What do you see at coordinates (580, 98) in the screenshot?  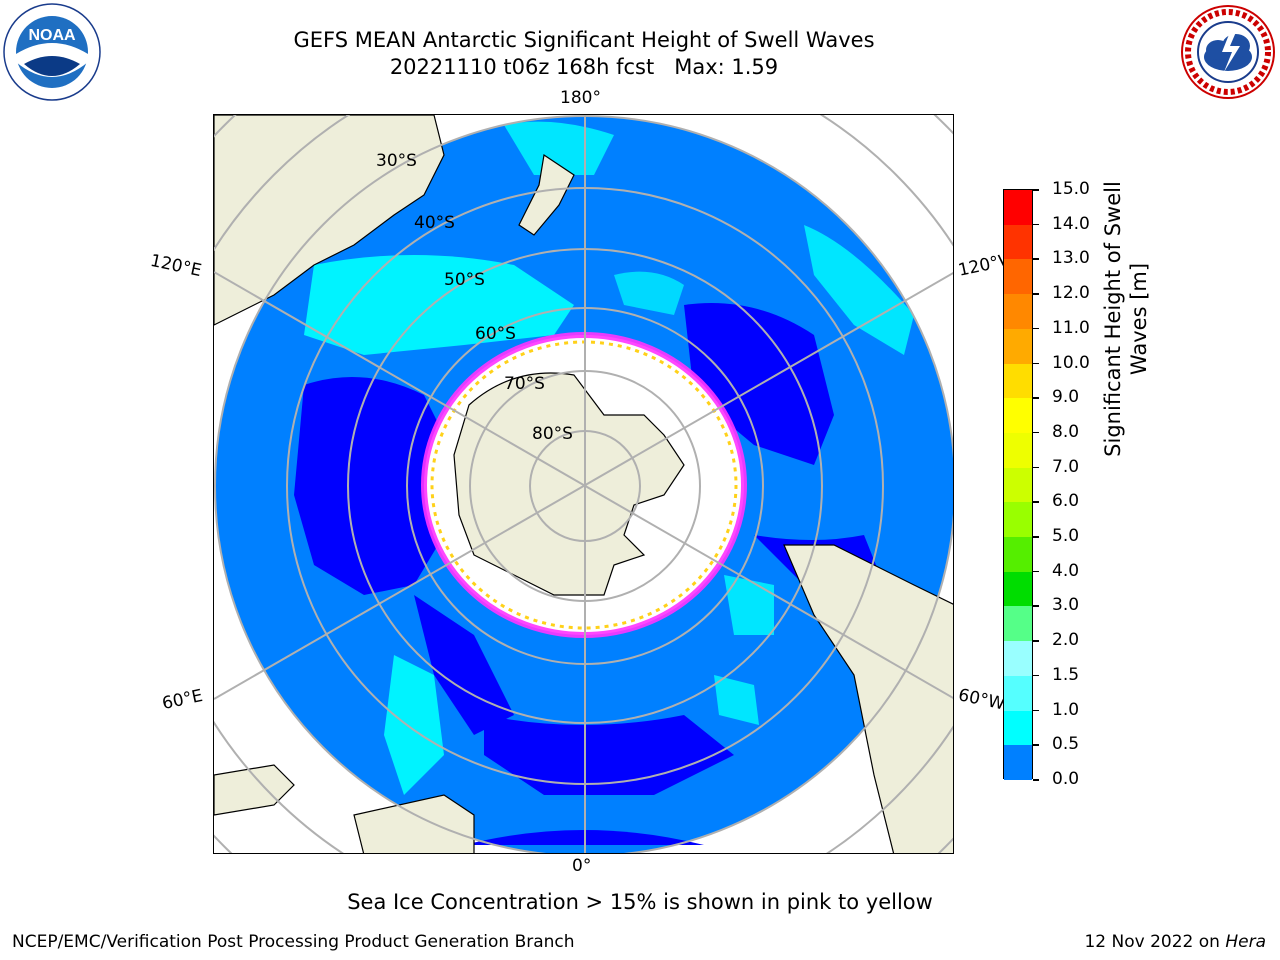 I see `lon-label-180: 180°` at bounding box center [580, 98].